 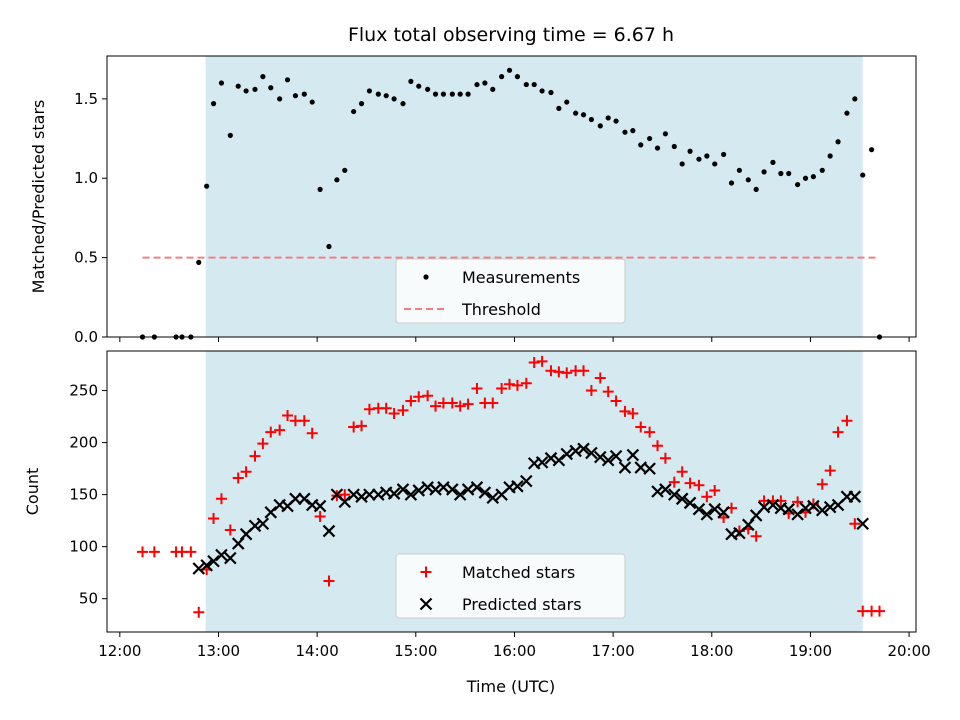 What do you see at coordinates (426, 277) in the screenshot?
I see `measurements-legend-marker` at bounding box center [426, 277].